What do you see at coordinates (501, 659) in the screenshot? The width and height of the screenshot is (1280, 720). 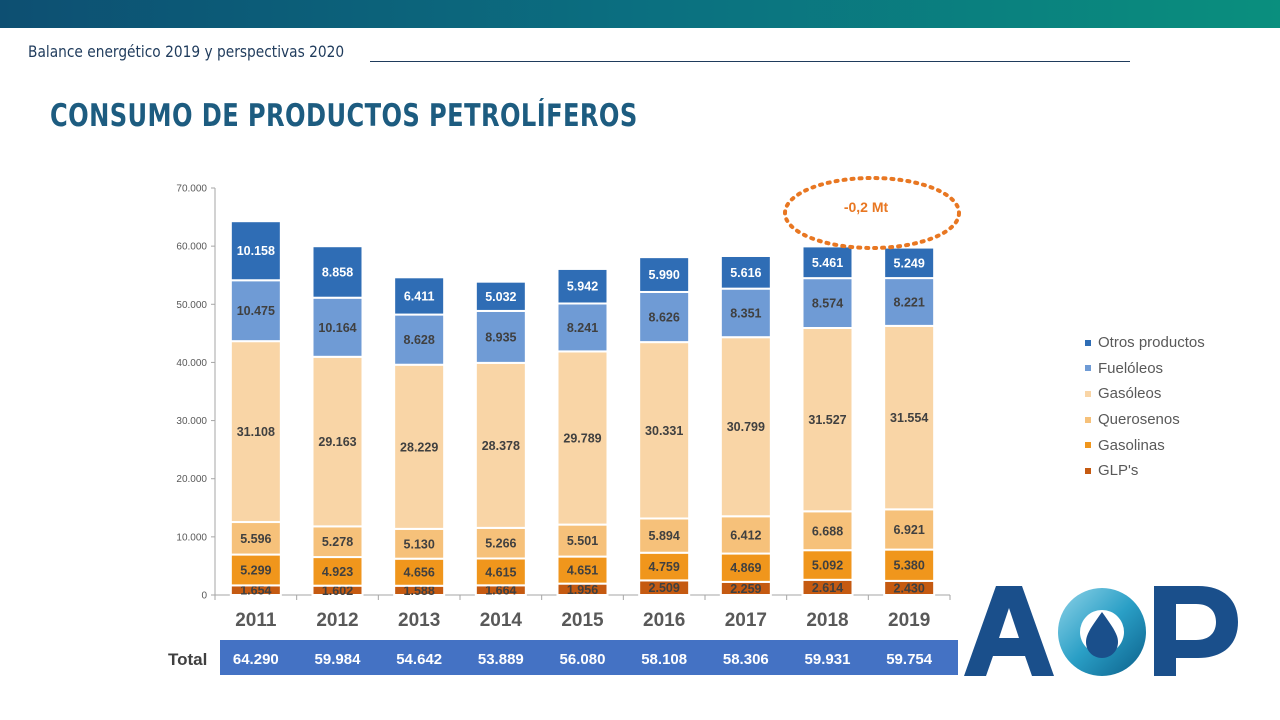 I see `total-value: 53.889` at bounding box center [501, 659].